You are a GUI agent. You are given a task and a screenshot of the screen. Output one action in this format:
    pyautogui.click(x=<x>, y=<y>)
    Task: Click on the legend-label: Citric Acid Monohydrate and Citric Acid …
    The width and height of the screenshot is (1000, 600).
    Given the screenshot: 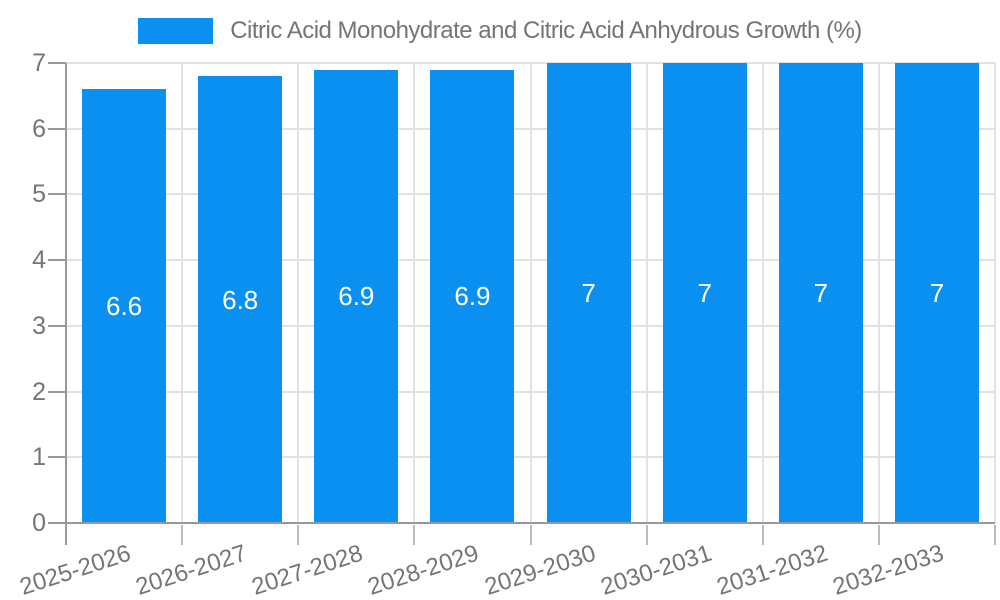 What is the action you would take?
    pyautogui.click(x=546, y=30)
    